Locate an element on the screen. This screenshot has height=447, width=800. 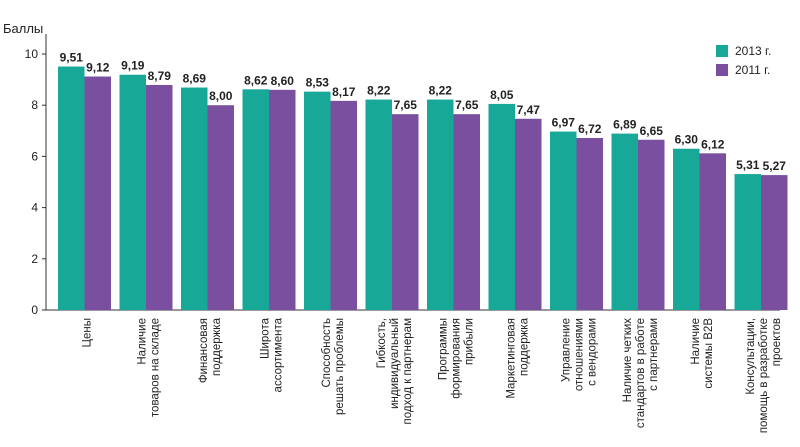
data-label: 7,47 is located at coordinates (529, 110).